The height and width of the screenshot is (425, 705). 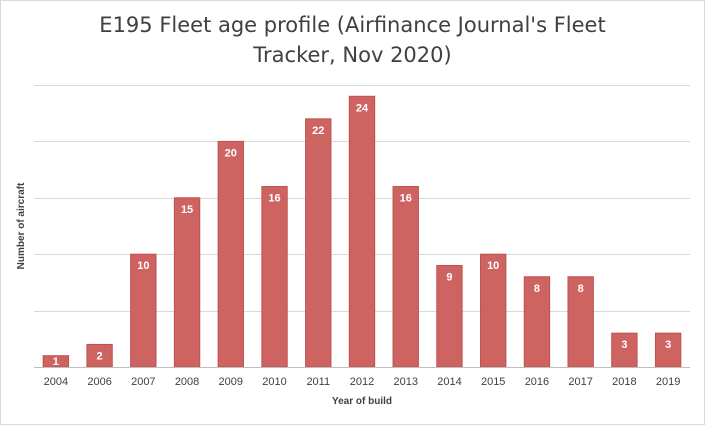 What do you see at coordinates (231, 153) in the screenshot?
I see `data-label: 20` at bounding box center [231, 153].